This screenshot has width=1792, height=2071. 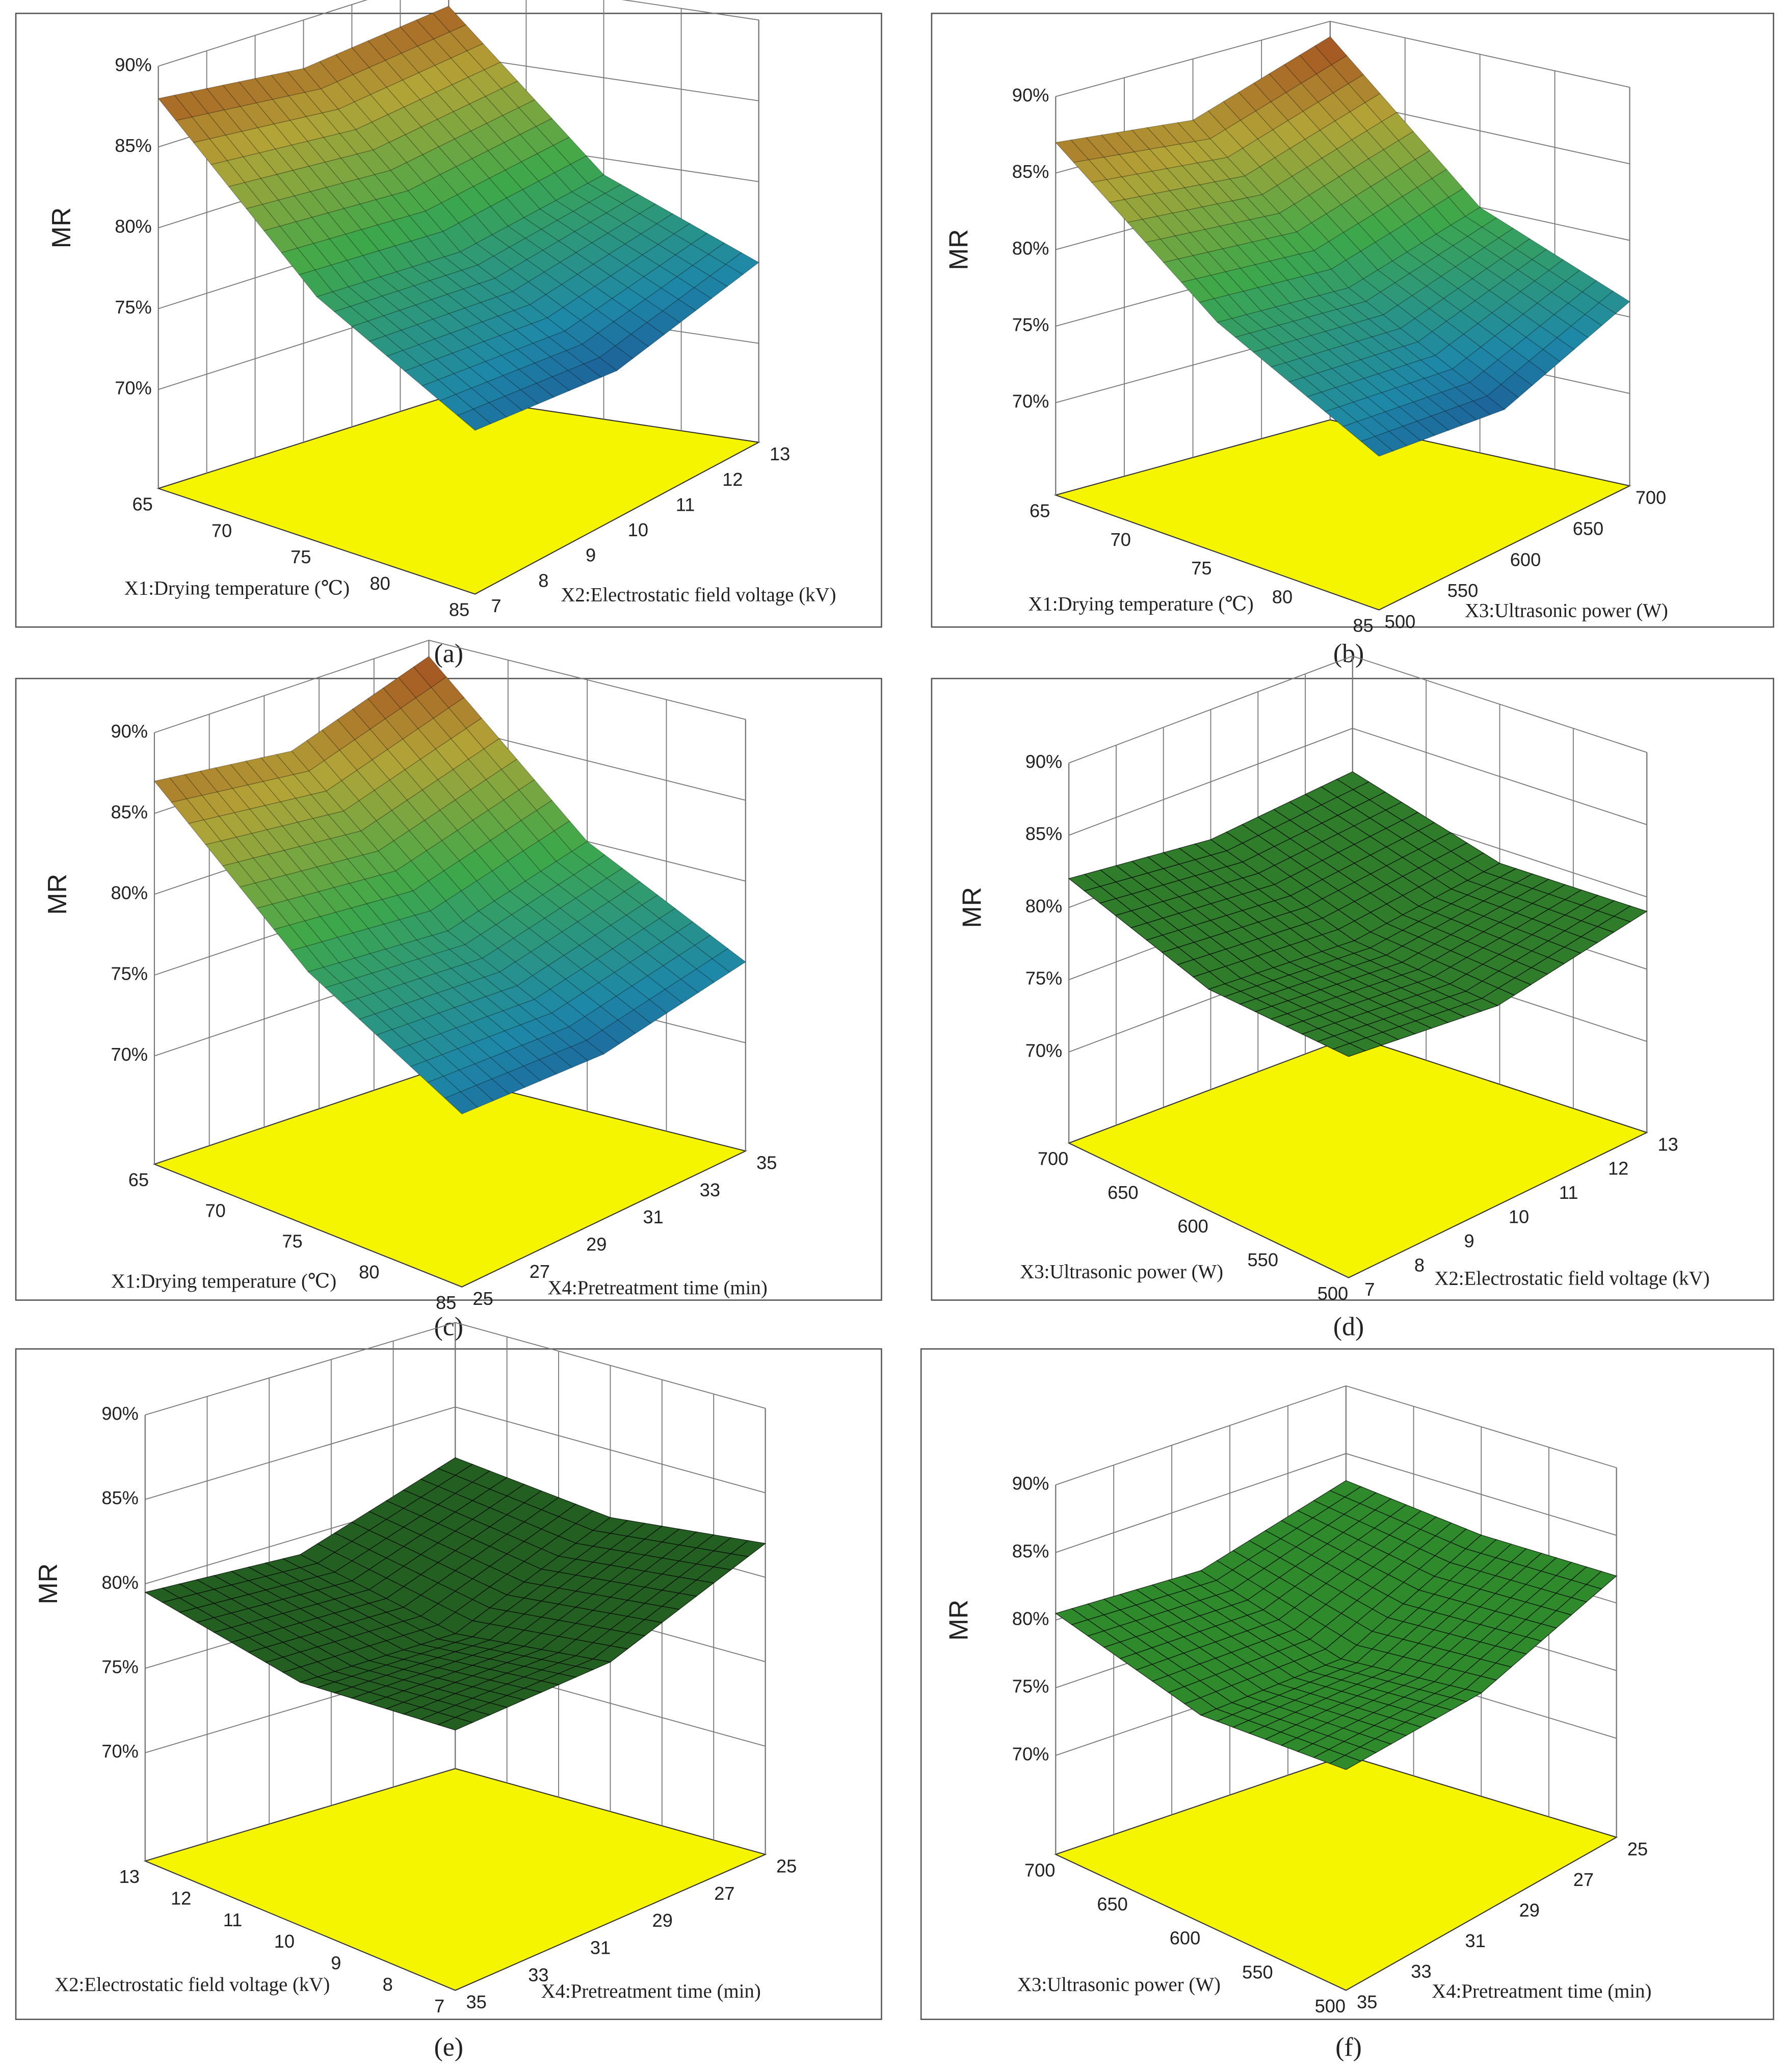 What do you see at coordinates (1348, 1326) in the screenshot?
I see `panel-label: (d)` at bounding box center [1348, 1326].